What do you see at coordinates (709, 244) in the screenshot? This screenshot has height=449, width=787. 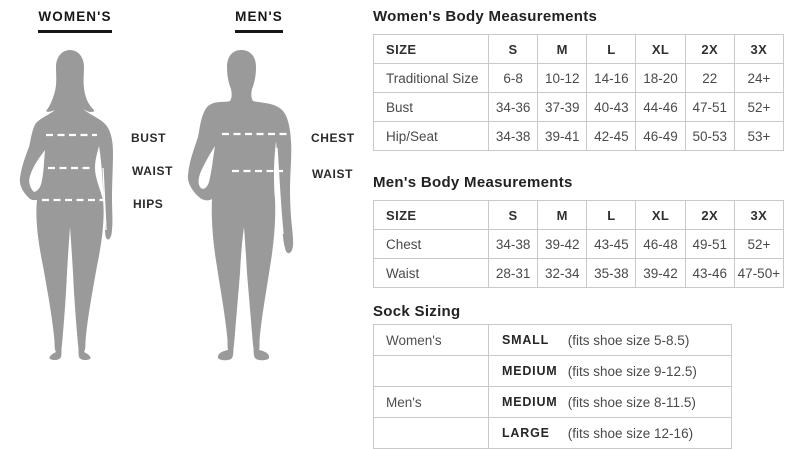 I see `measurement-cell: 49-51` at bounding box center [709, 244].